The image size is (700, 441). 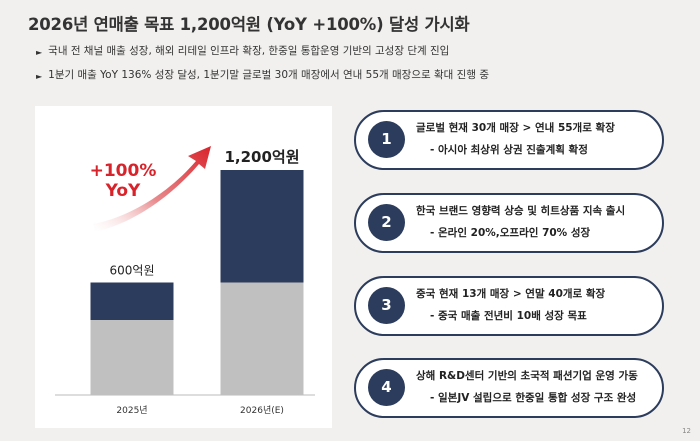 I want to click on key-point-title: 글로벌 현재 30개 매장 > 연내 55개로 확장, so click(x=515, y=128).